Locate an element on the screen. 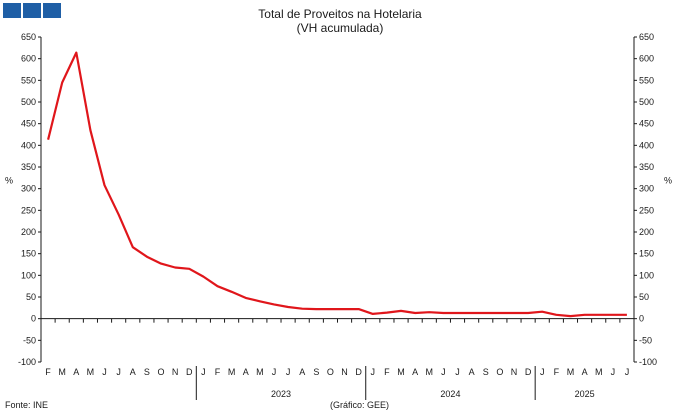 This screenshot has height=416, width=680. y-tick-label-left: 550 is located at coordinates (28, 80).